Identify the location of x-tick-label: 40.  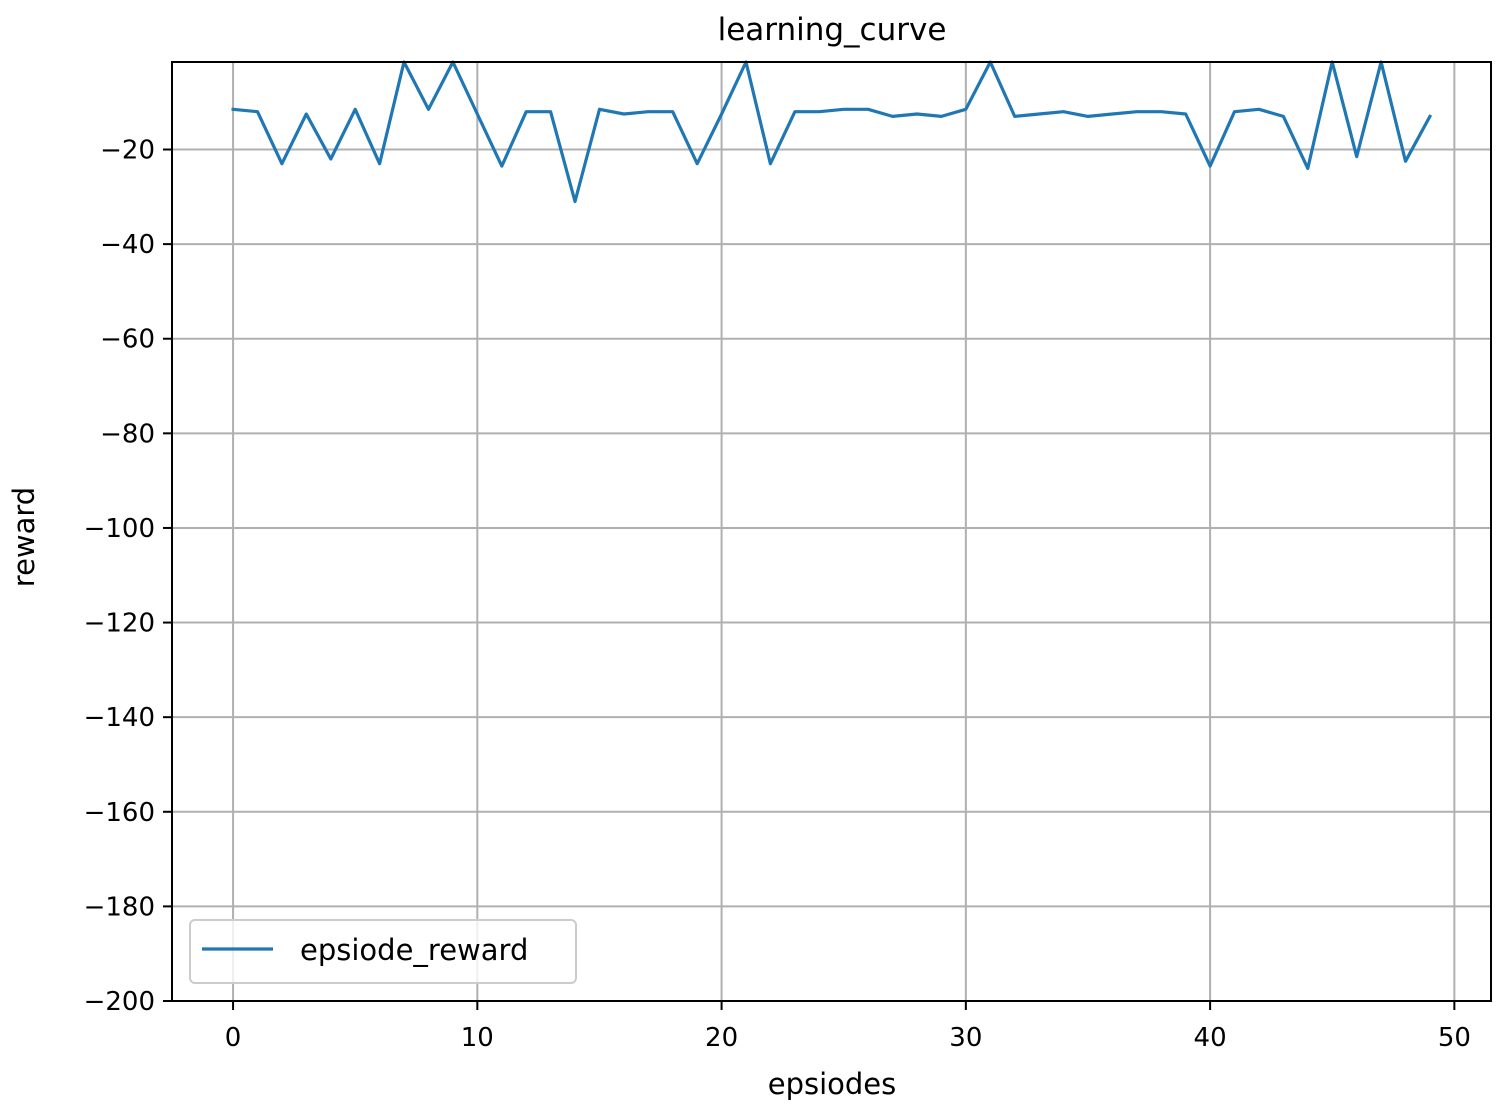
(1210, 1038).